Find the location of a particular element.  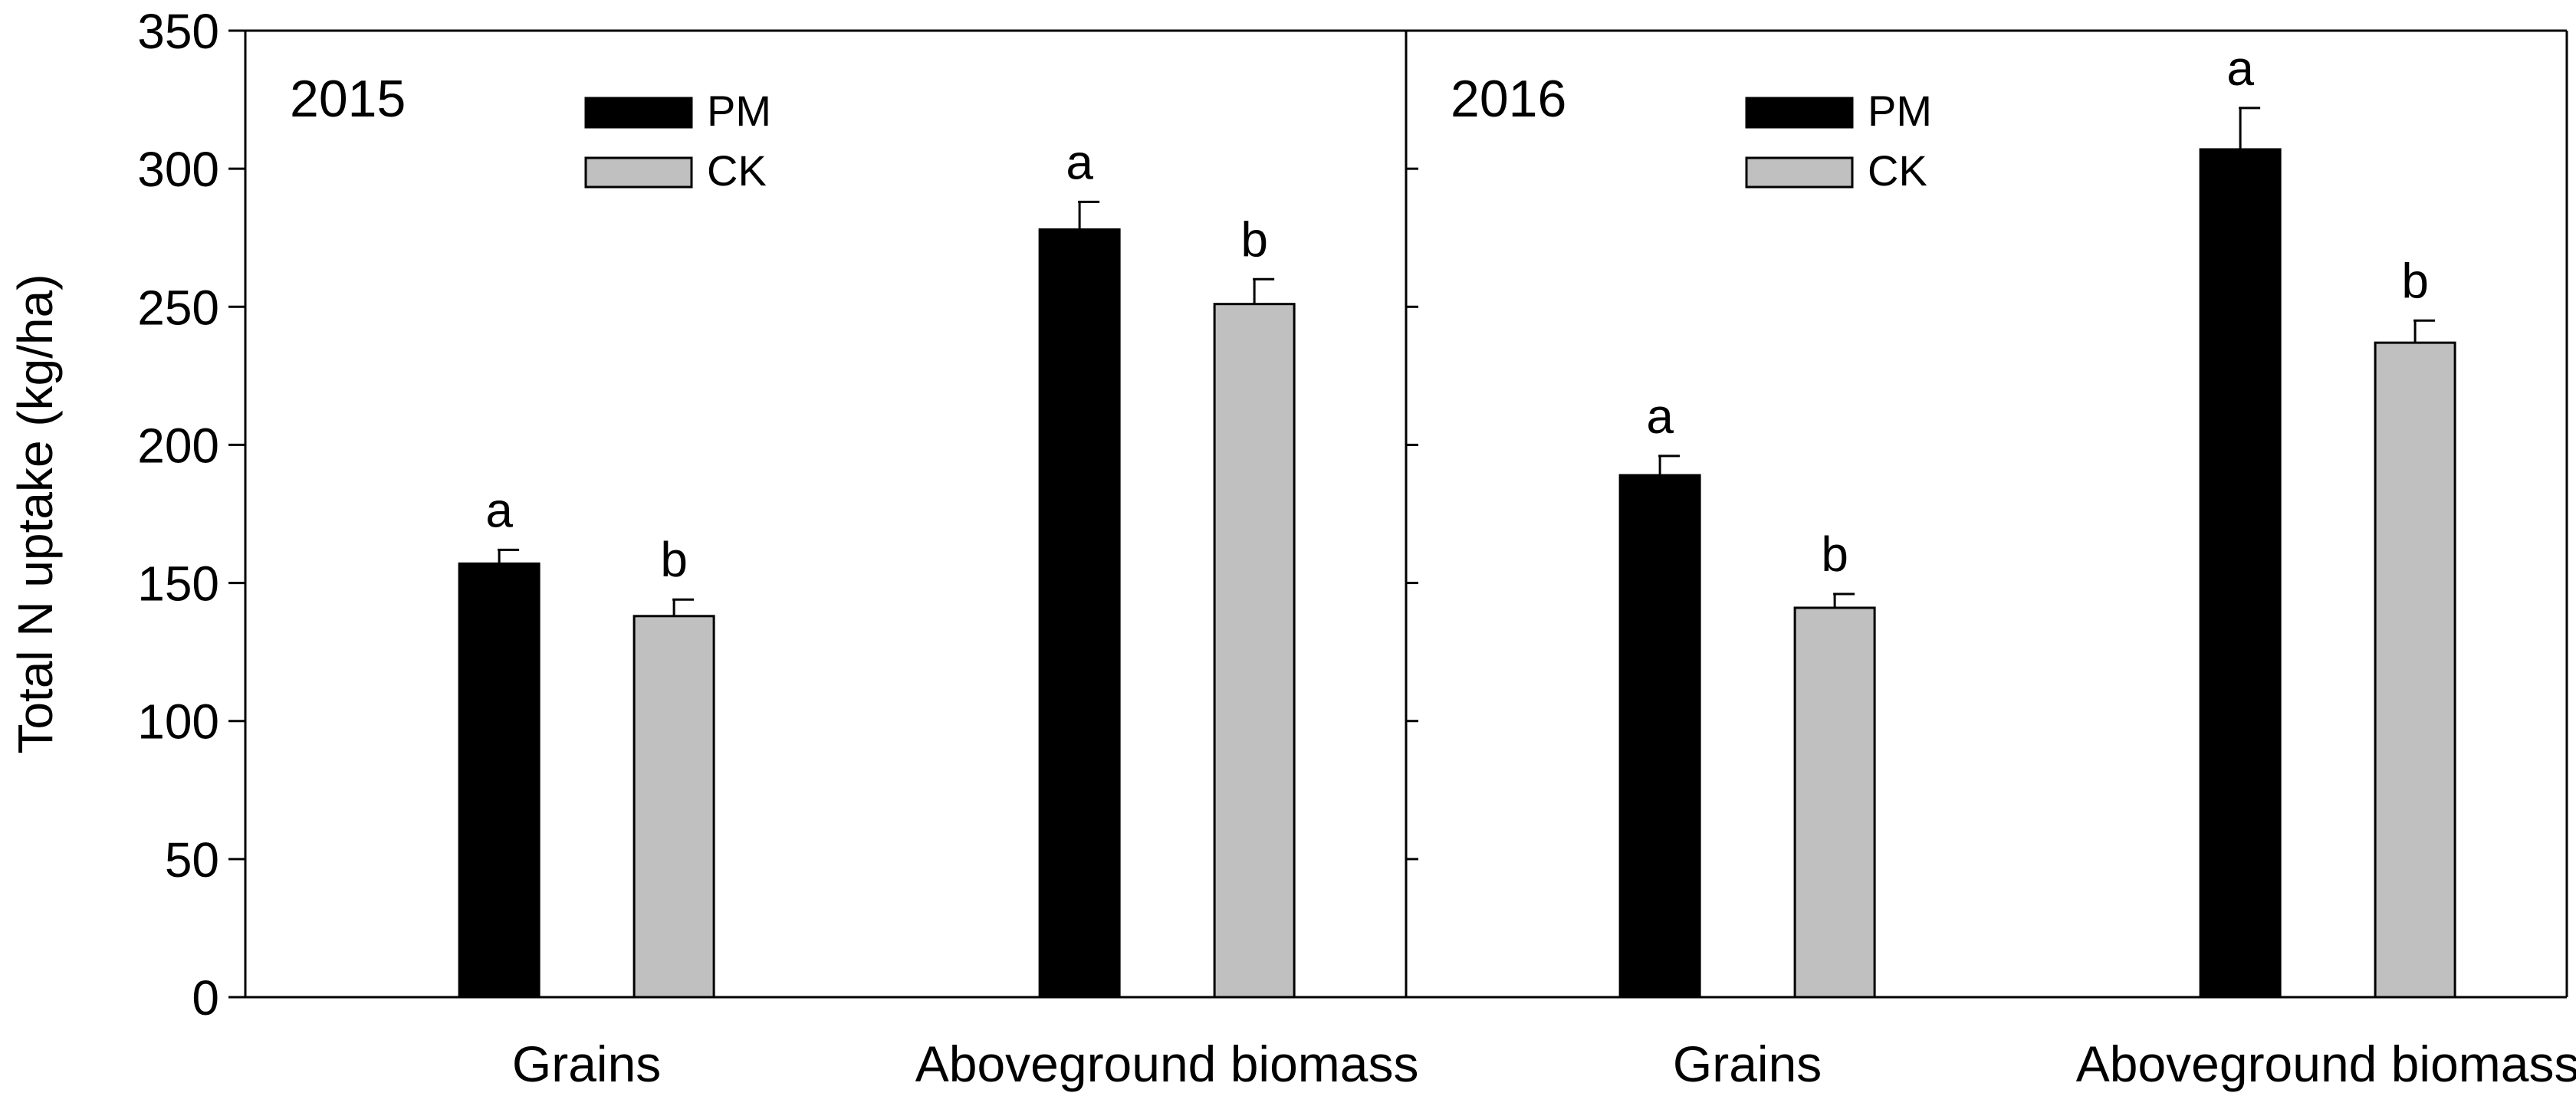

y-tick-label: 150 is located at coordinates (178, 584).